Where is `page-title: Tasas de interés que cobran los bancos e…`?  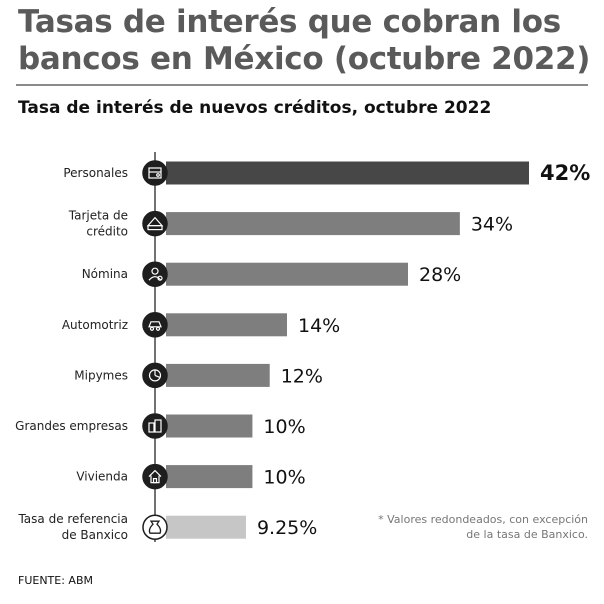
page-title: Tasas de interés que cobran los bancos e… is located at coordinates (308, 41).